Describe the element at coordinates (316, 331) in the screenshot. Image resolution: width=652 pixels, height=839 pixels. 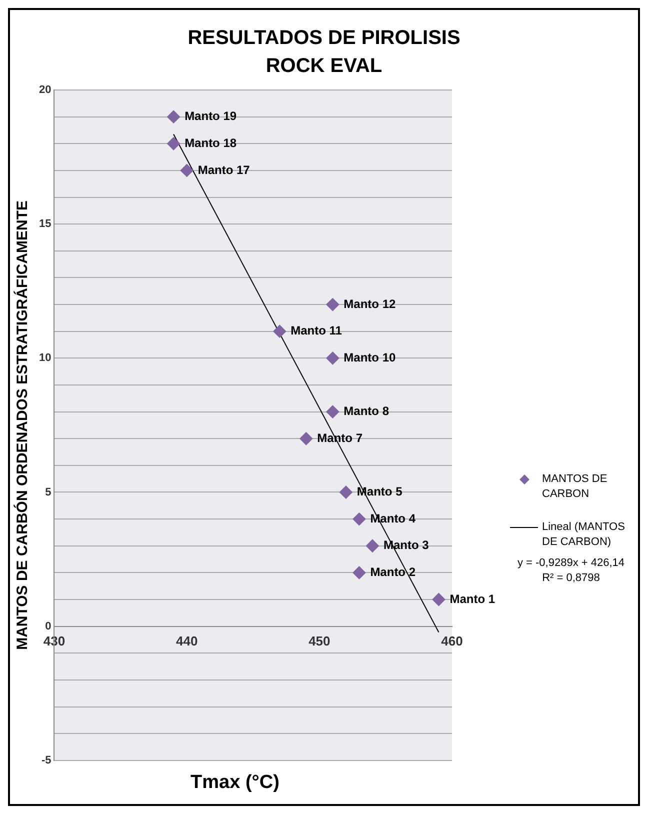
I see `annotation: Manto 11` at that location.